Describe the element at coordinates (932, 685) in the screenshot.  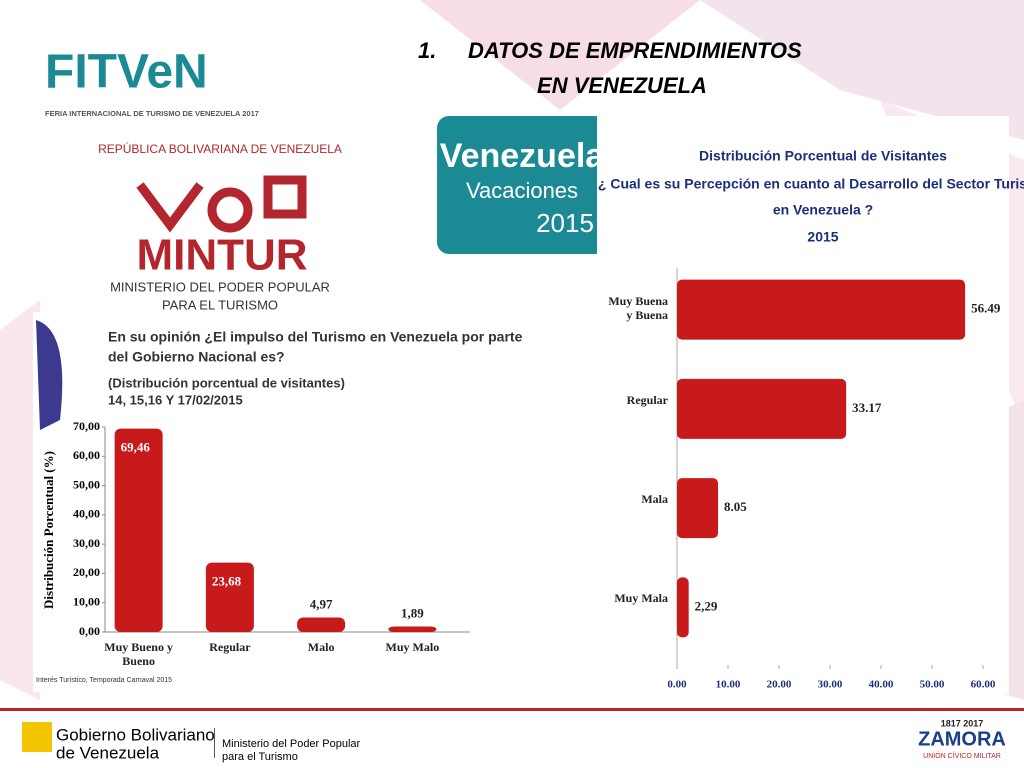
I see `x-tick-label: 50.00` at that location.